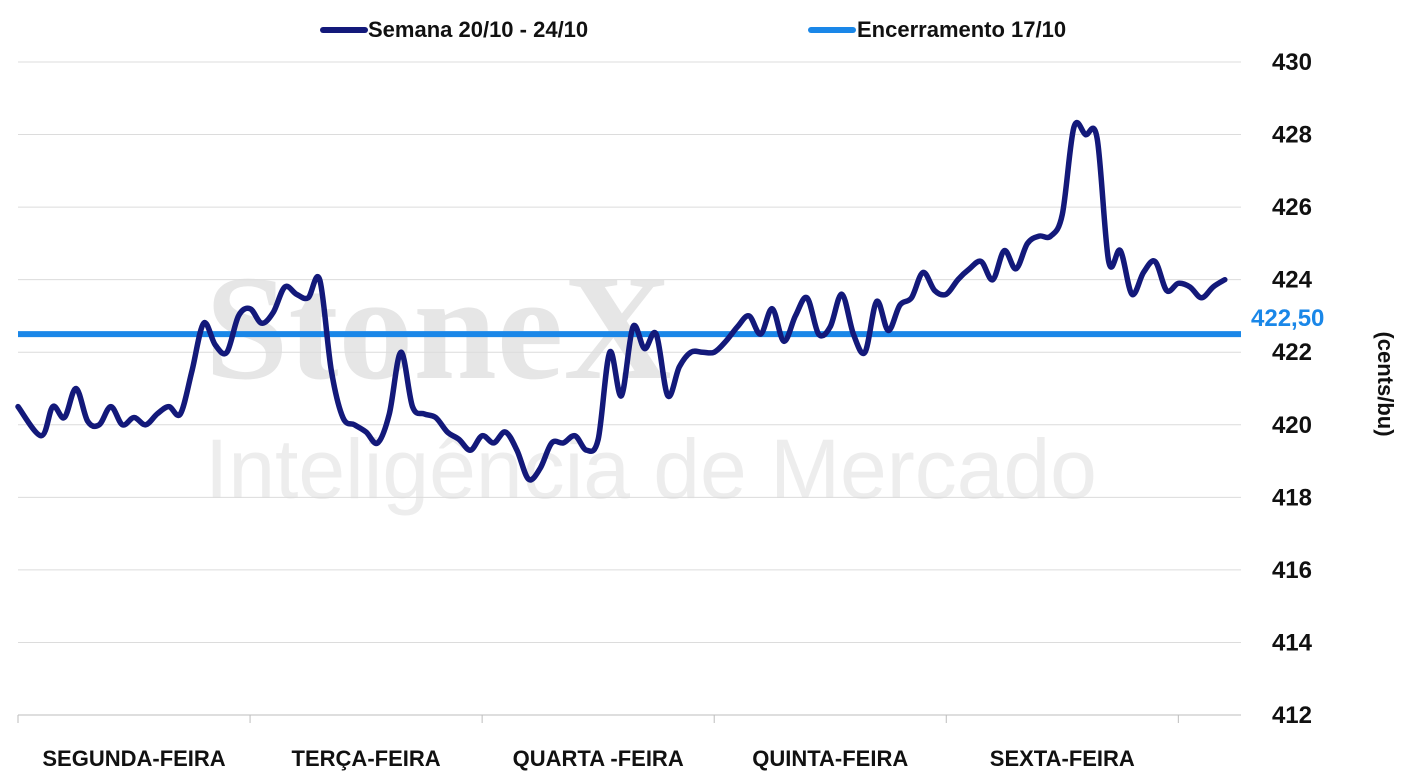 This screenshot has height=777, width=1419. I want to click on y-tick-label: 428, so click(1292, 135).